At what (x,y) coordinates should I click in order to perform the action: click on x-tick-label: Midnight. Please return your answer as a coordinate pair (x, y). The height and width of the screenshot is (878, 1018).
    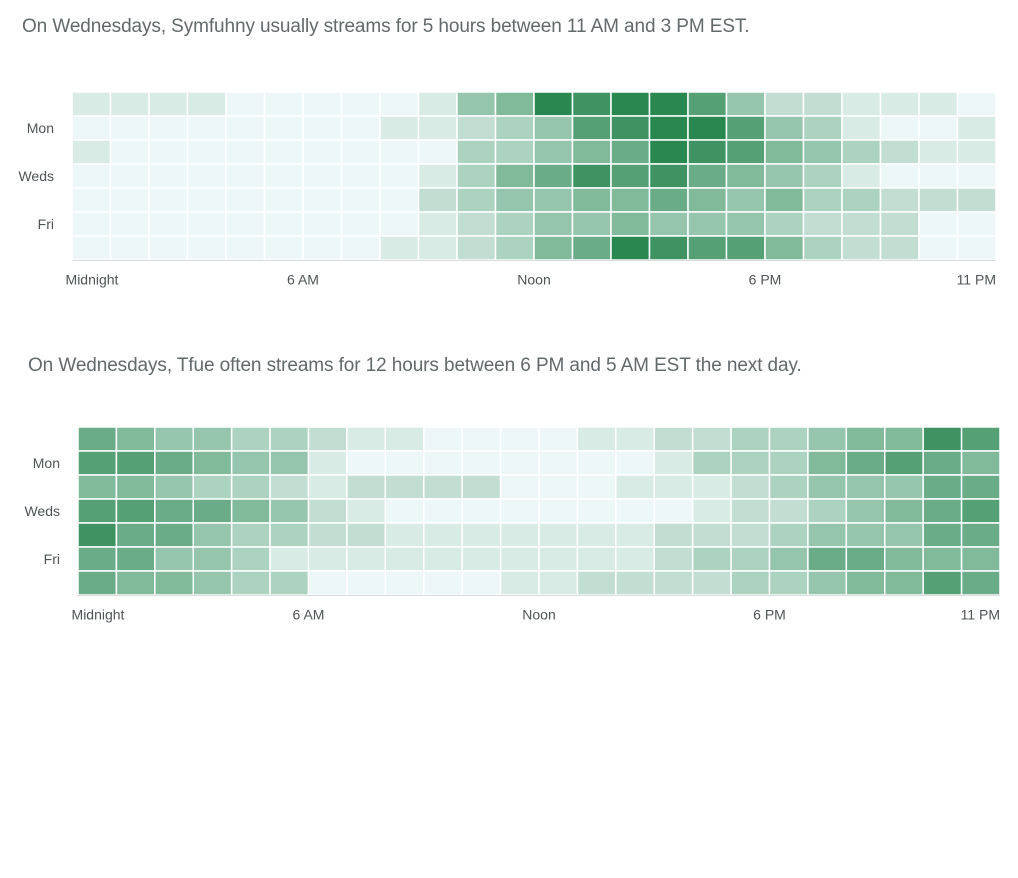
    Looking at the image, I should click on (92, 280).